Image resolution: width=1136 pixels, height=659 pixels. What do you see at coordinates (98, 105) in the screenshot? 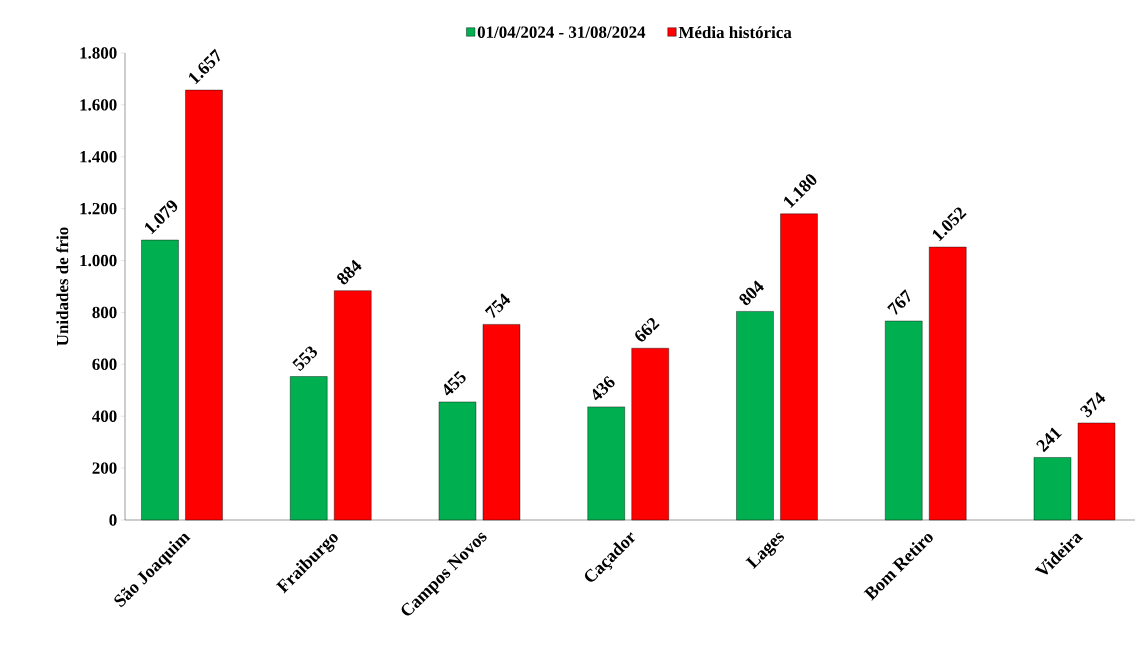
I see `y-tick-label: 1.600` at bounding box center [98, 105].